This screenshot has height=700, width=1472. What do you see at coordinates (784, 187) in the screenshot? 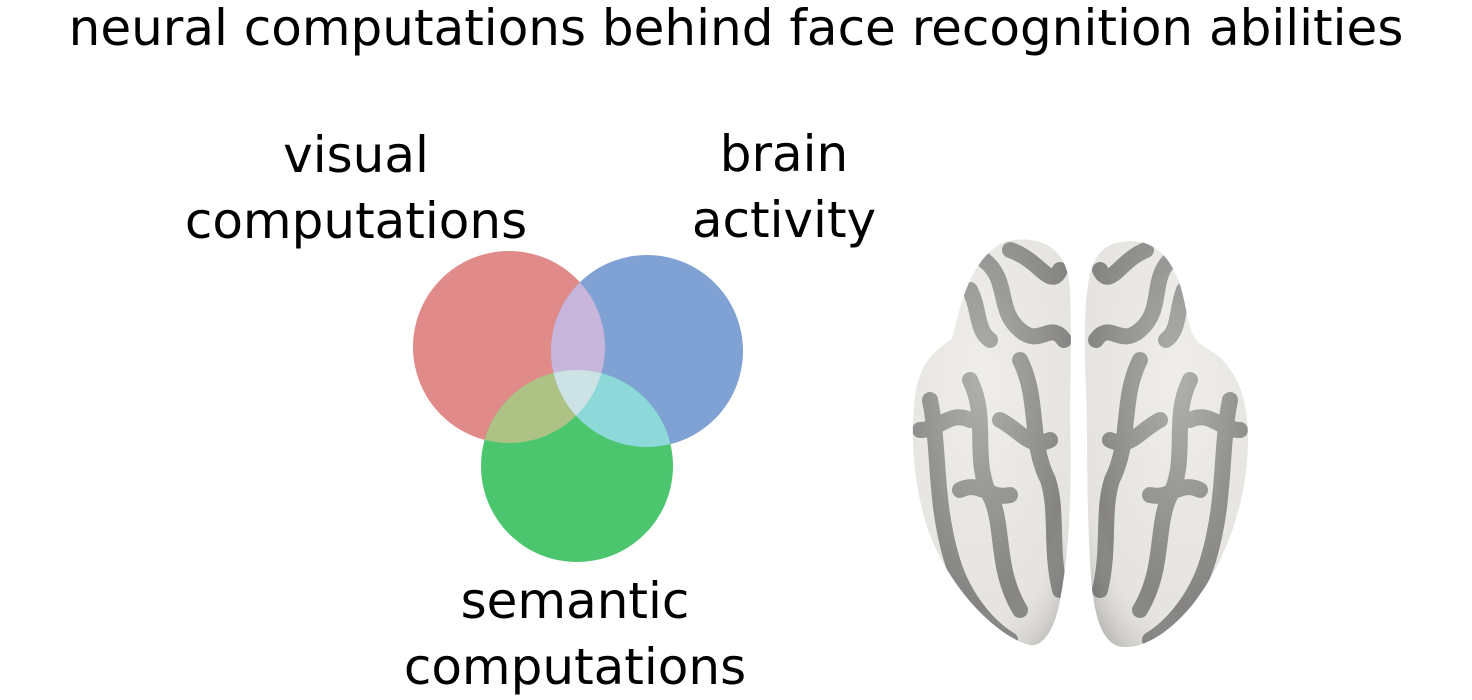
I see `label-brain-activity: brain activity` at bounding box center [784, 187].